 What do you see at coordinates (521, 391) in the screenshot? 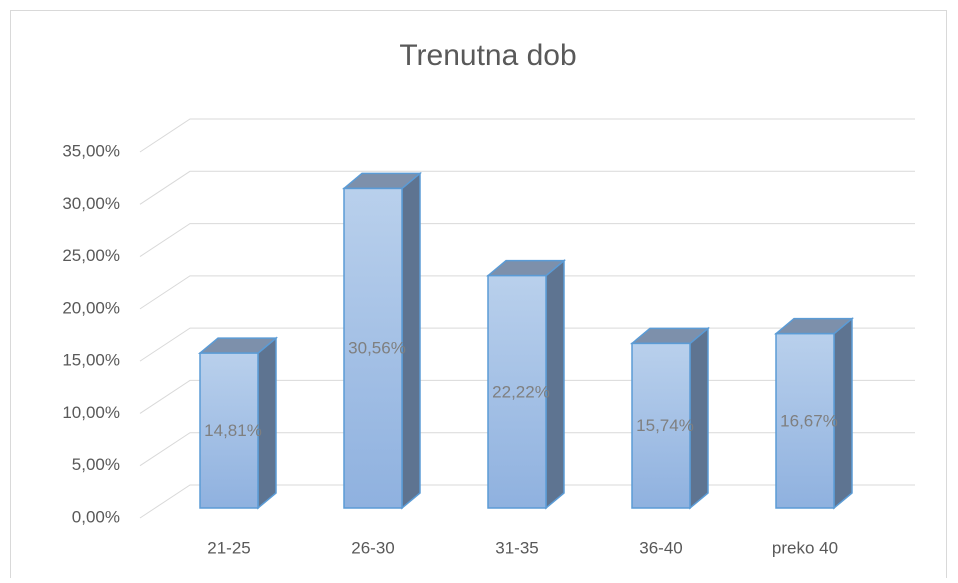
I see `data-label: 22,22%` at bounding box center [521, 391].